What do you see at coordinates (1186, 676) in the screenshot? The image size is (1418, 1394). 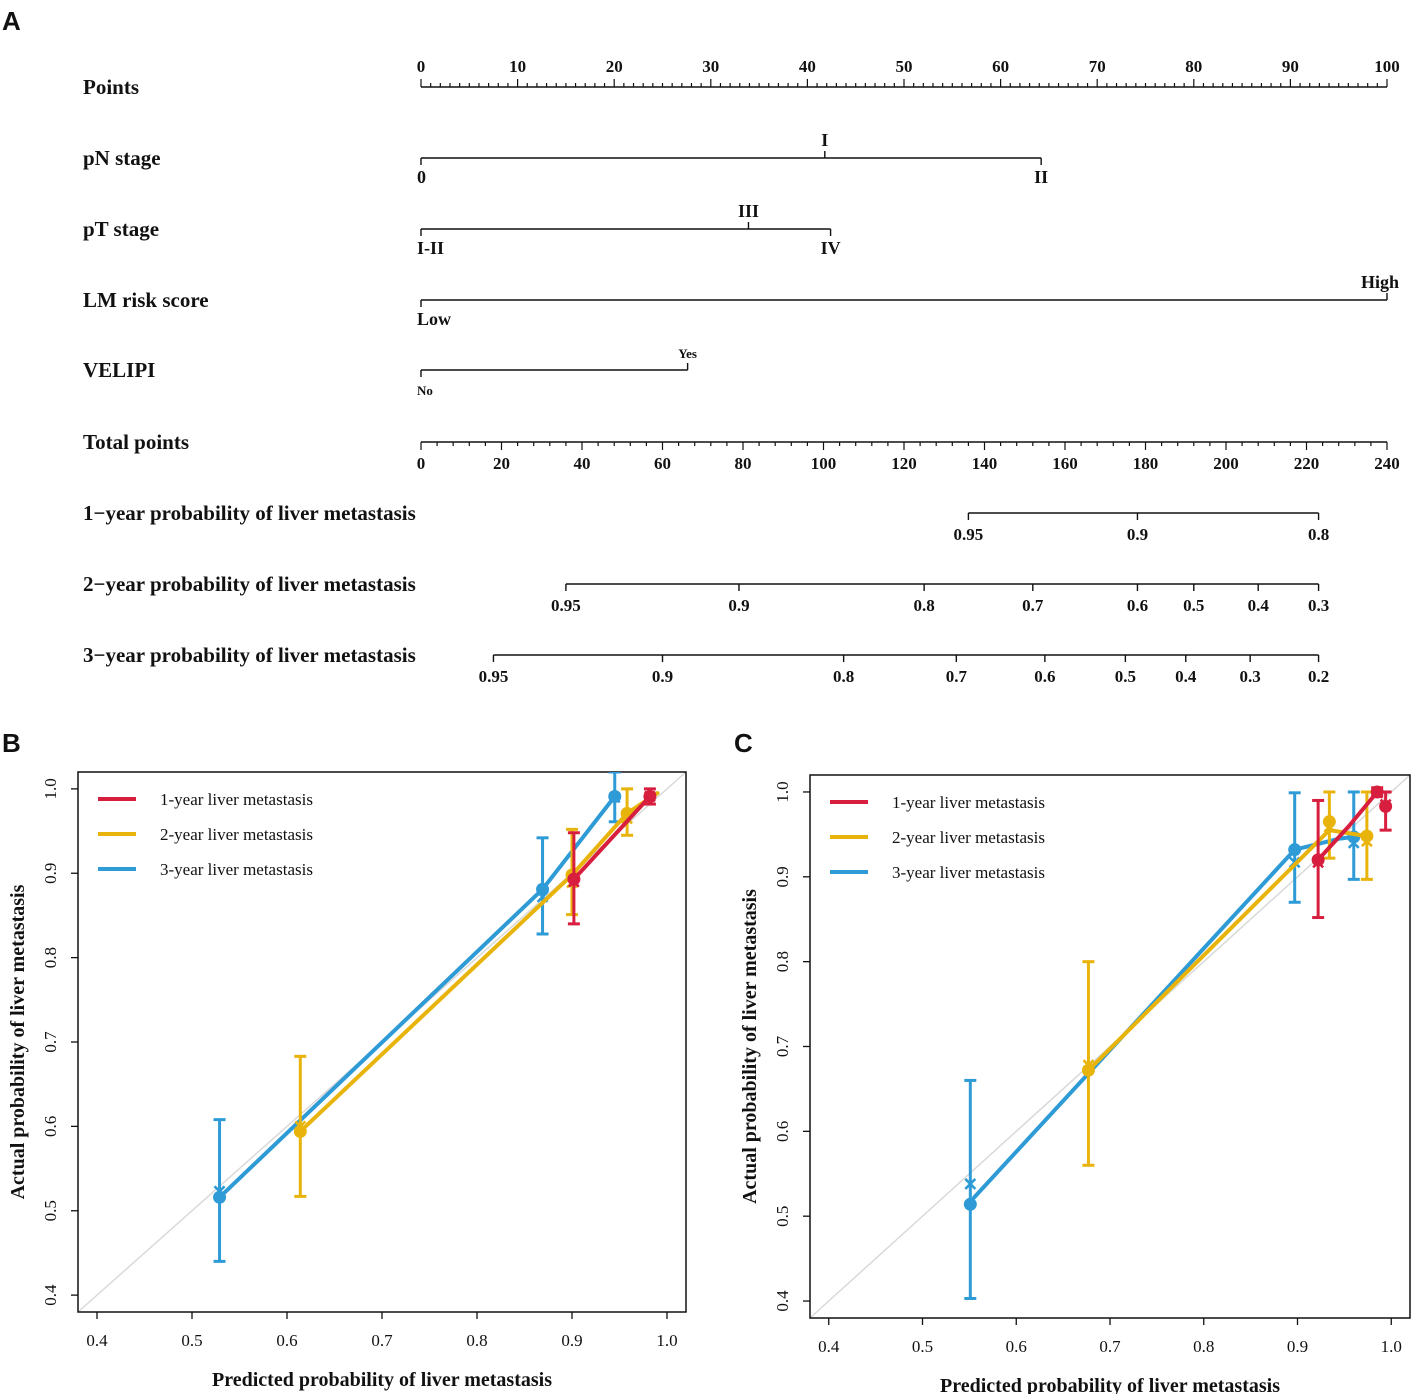 I see `probability-label: 0.4` at bounding box center [1186, 676].